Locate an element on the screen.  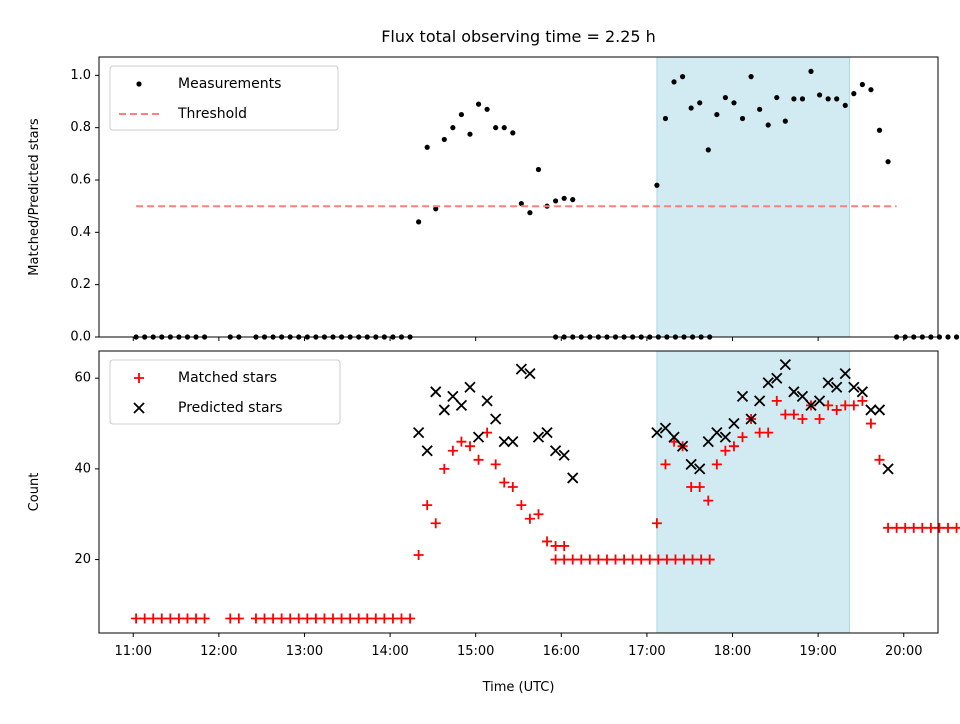
panel2-x-axis-label: Time (UTC) is located at coordinates (518, 687).